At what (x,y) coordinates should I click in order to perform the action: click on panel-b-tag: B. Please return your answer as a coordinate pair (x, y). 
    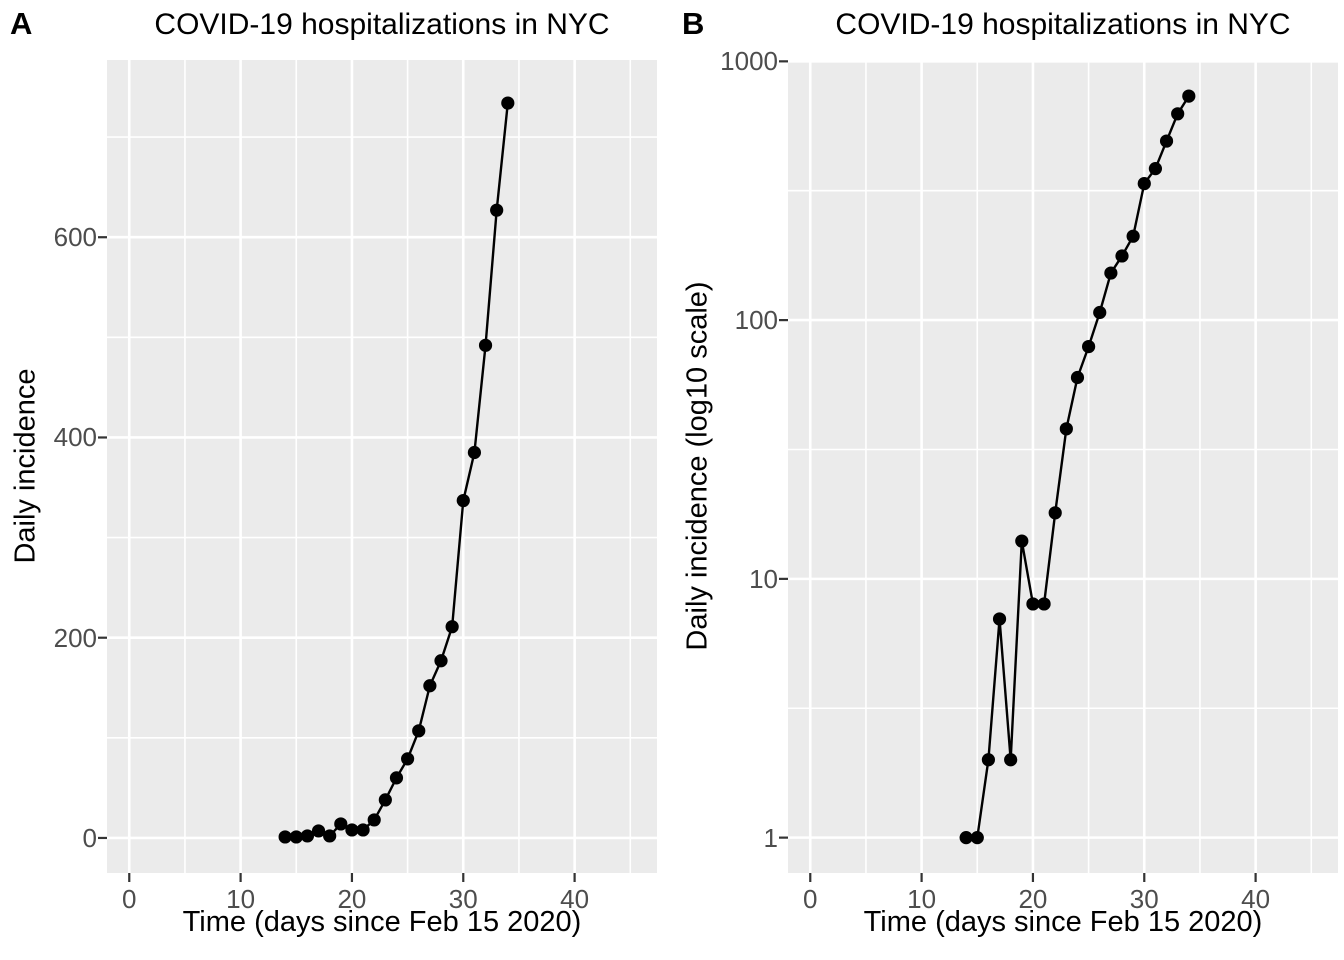
    Looking at the image, I should click on (693, 23).